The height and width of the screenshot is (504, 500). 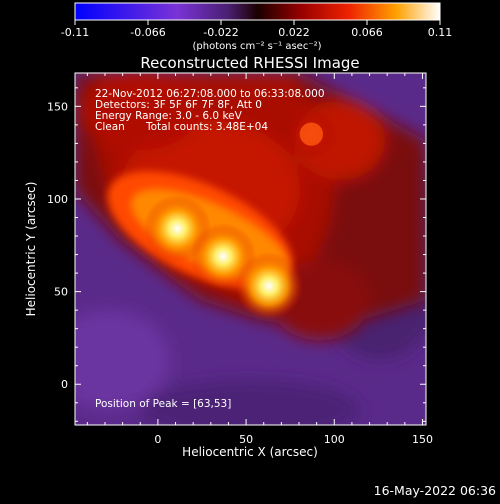 What do you see at coordinates (257, 11) in the screenshot?
I see `colorbar` at bounding box center [257, 11].